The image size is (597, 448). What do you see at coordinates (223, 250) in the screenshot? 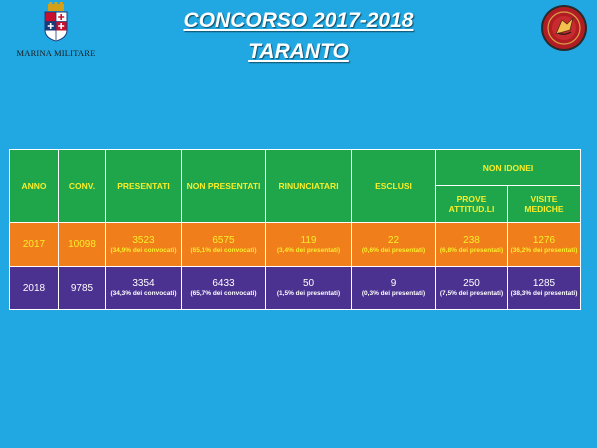
I see `cell-note: (65,1% dei convocati)` at bounding box center [223, 250].